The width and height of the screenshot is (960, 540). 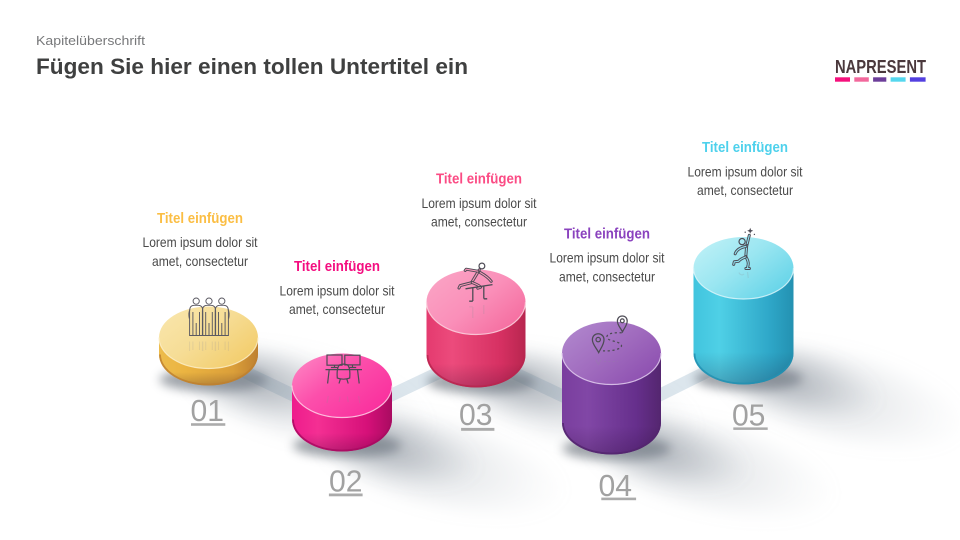 I want to click on svg-text: 05, so click(x=749, y=416).